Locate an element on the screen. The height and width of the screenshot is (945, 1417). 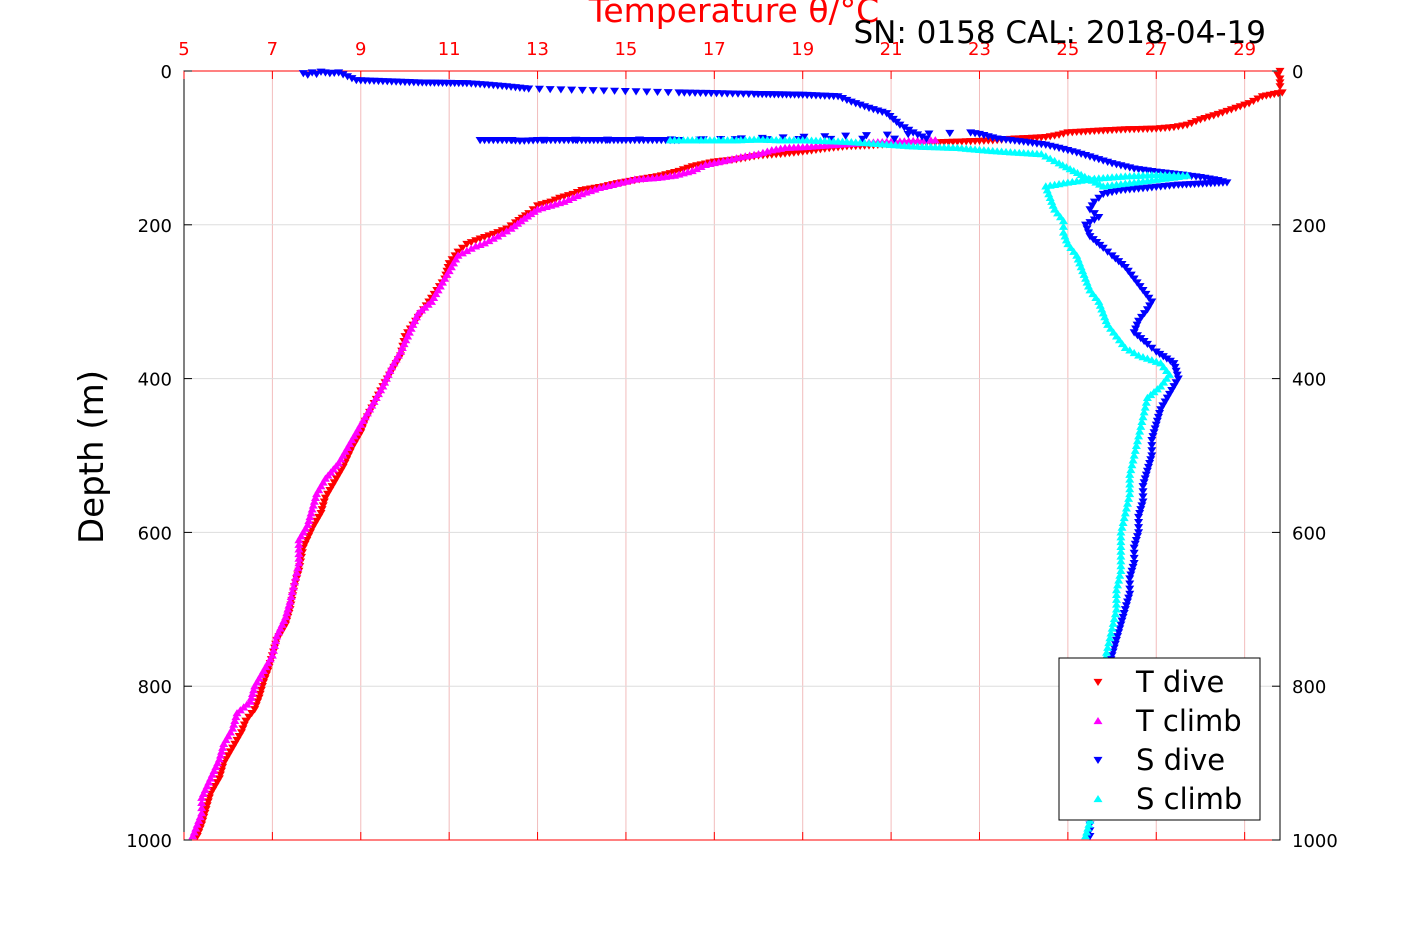
x-axis-title: Temperature θ/°C is located at coordinates (733, 15).